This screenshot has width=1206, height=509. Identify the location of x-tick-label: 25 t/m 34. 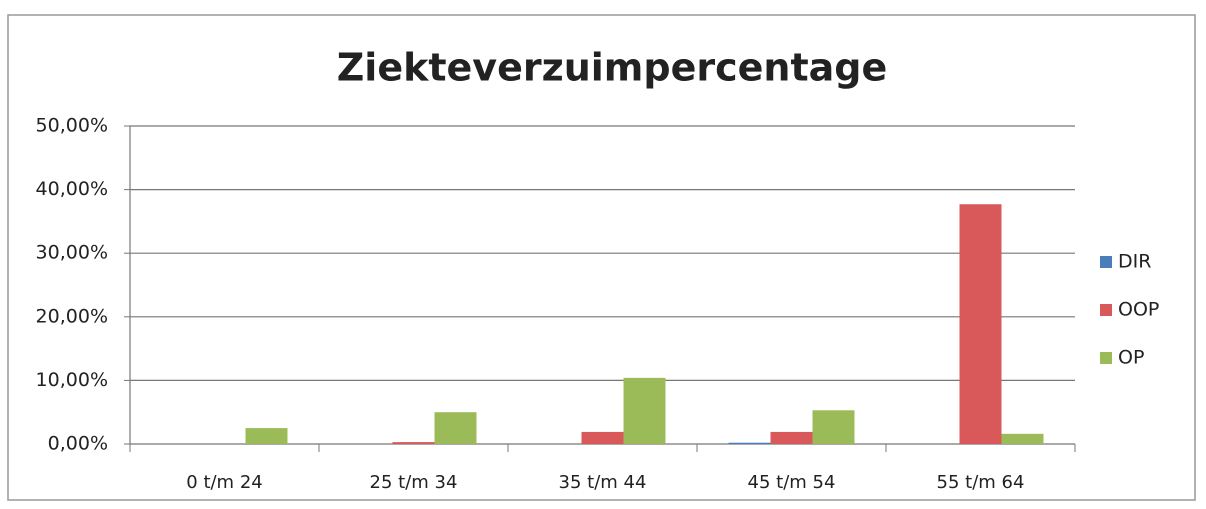
(414, 482).